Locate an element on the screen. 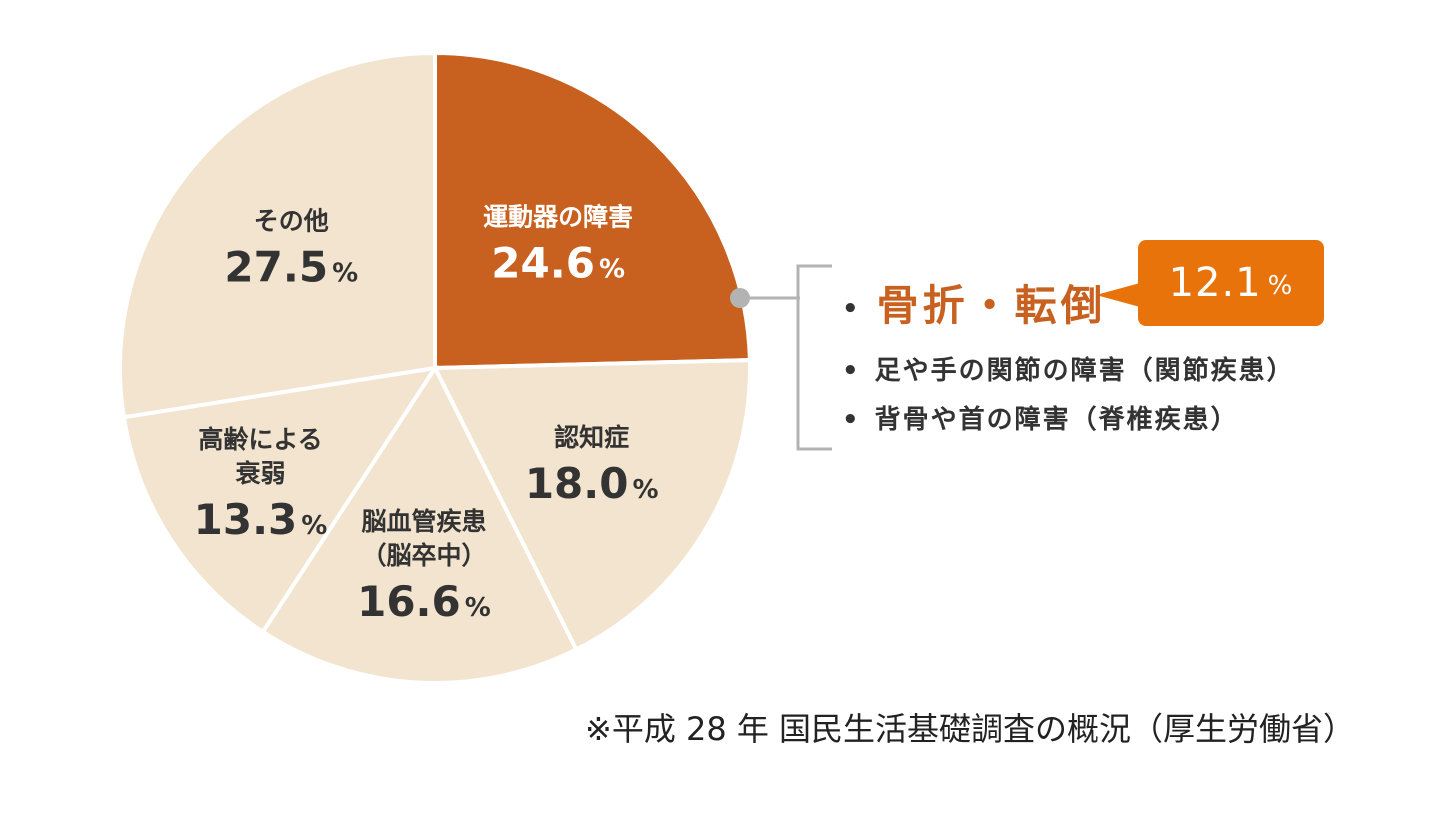 The height and width of the screenshot is (821, 1448). source-footnote: ※平成 28 年 国民生活基礎調査の概況（厚生労働省） is located at coordinates (970, 729).